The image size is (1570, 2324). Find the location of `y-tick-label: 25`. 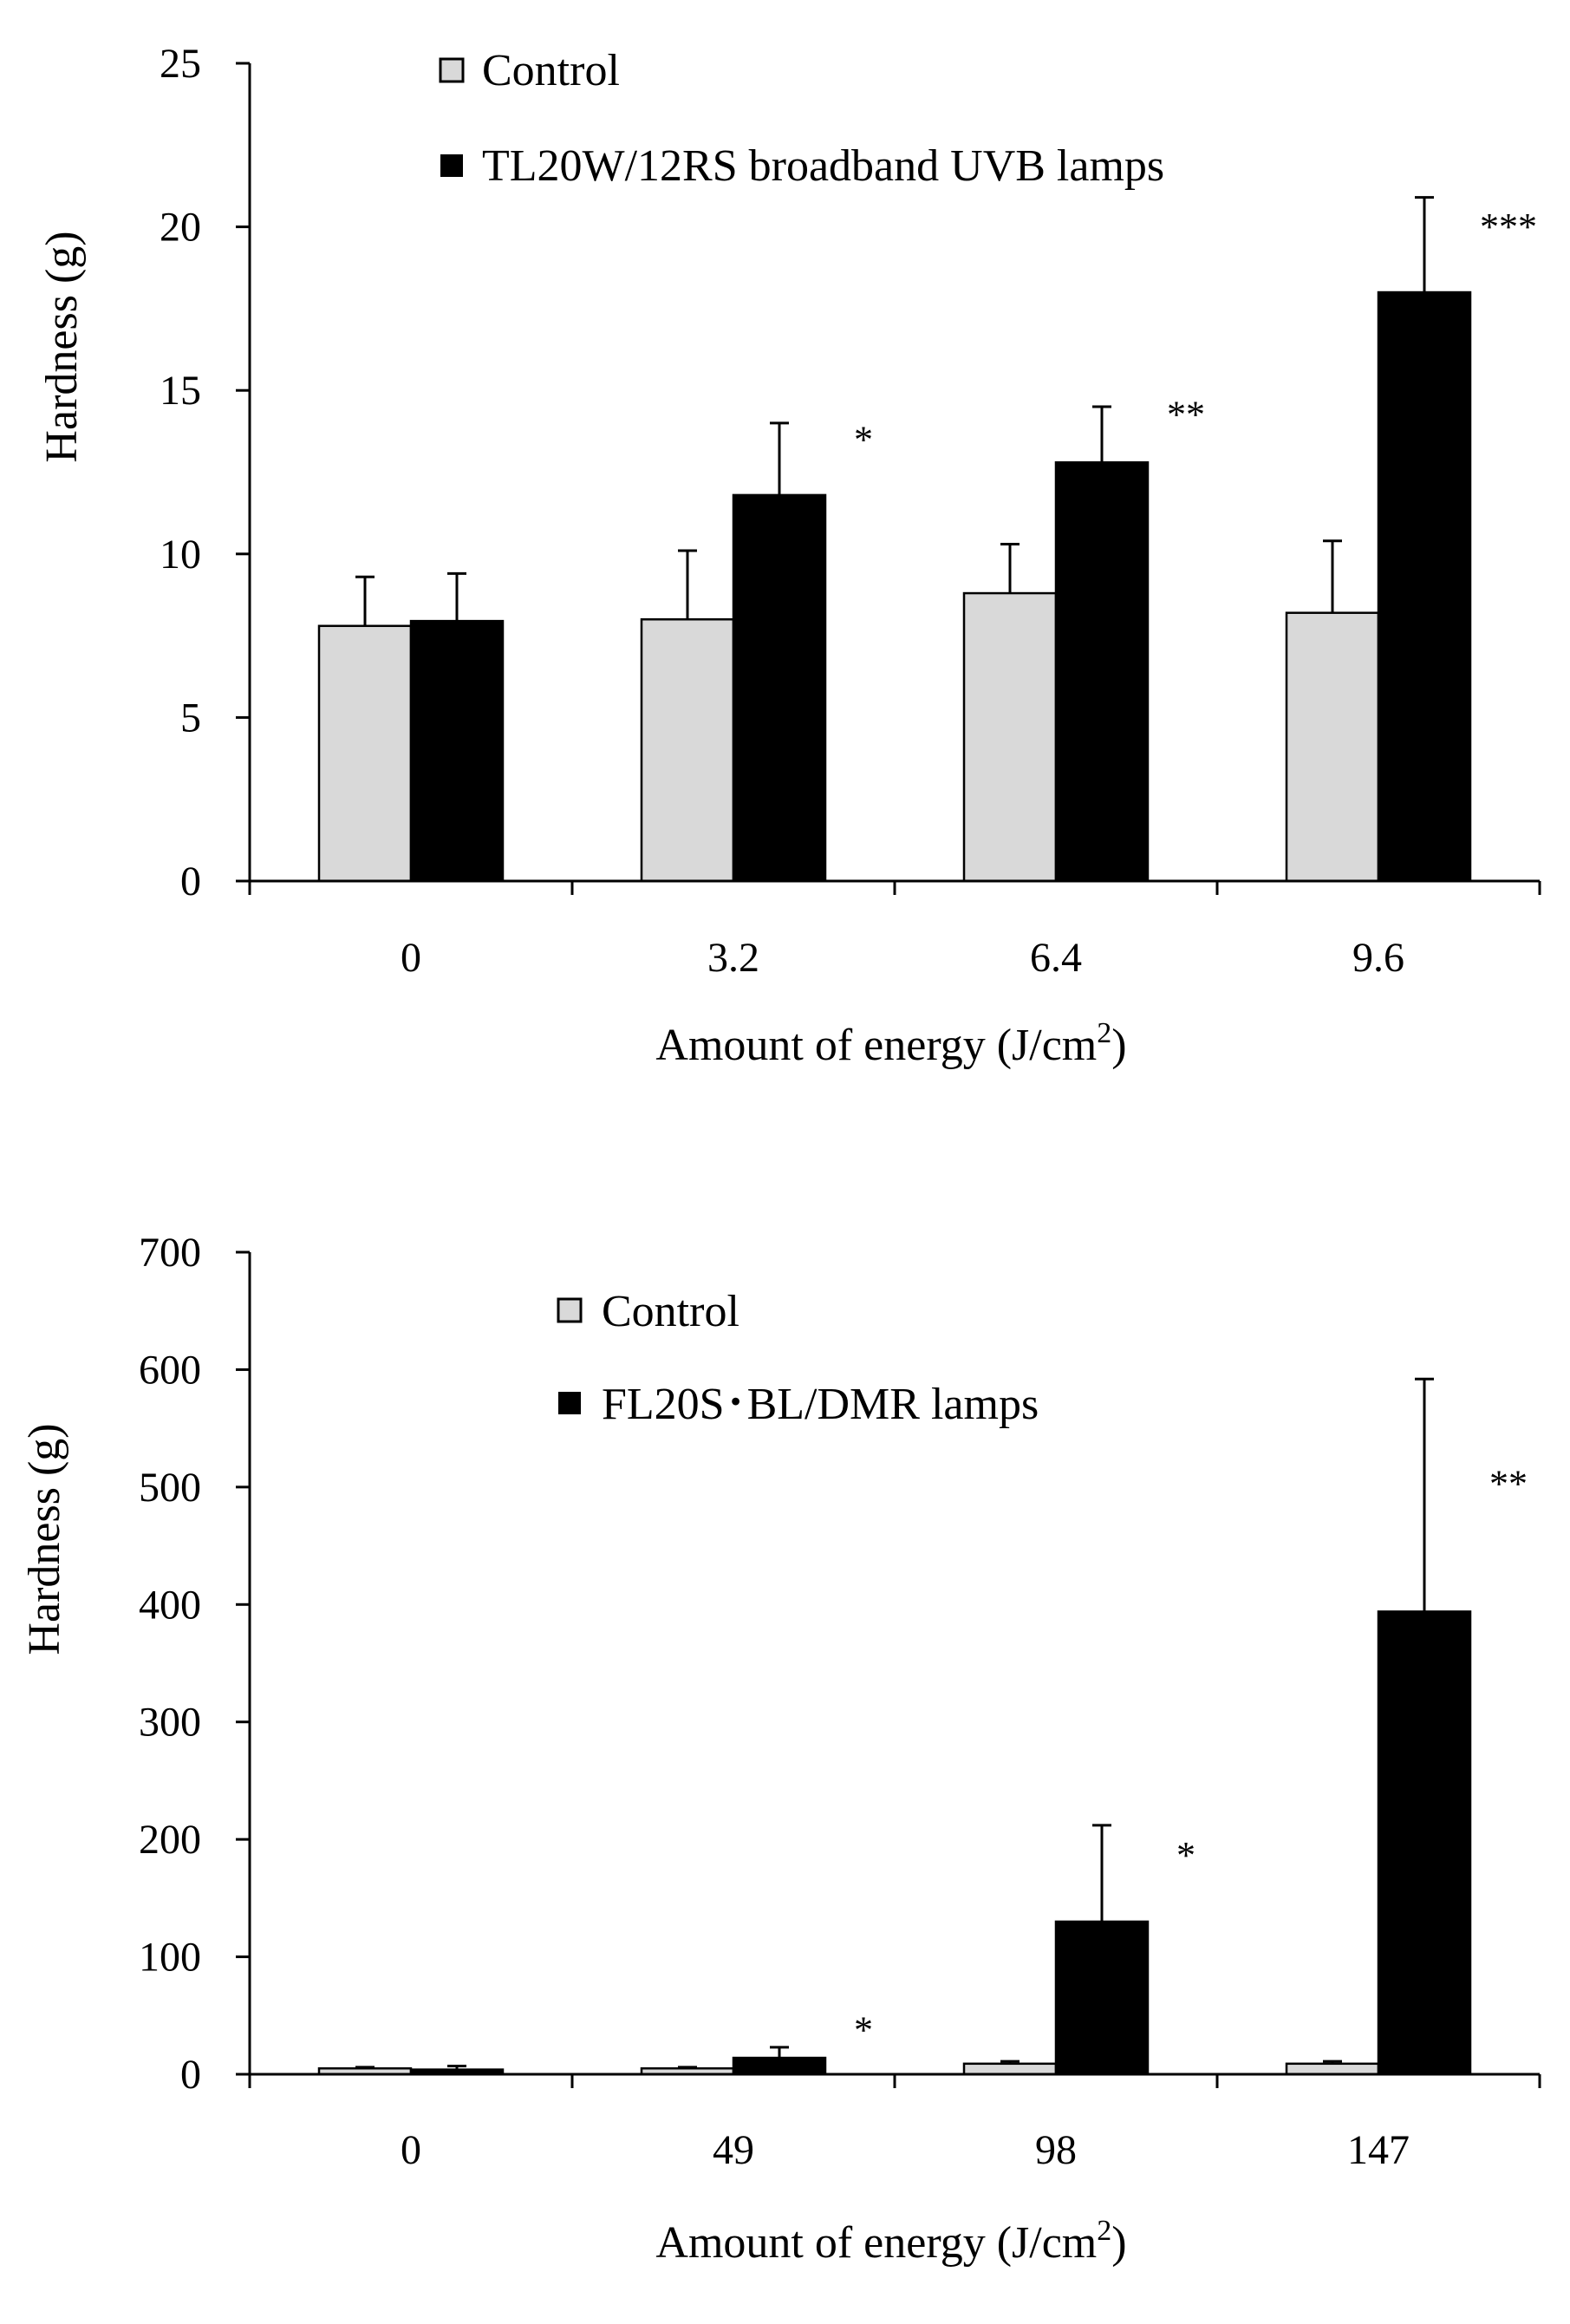

y-tick-label: 25 is located at coordinates (181, 64).